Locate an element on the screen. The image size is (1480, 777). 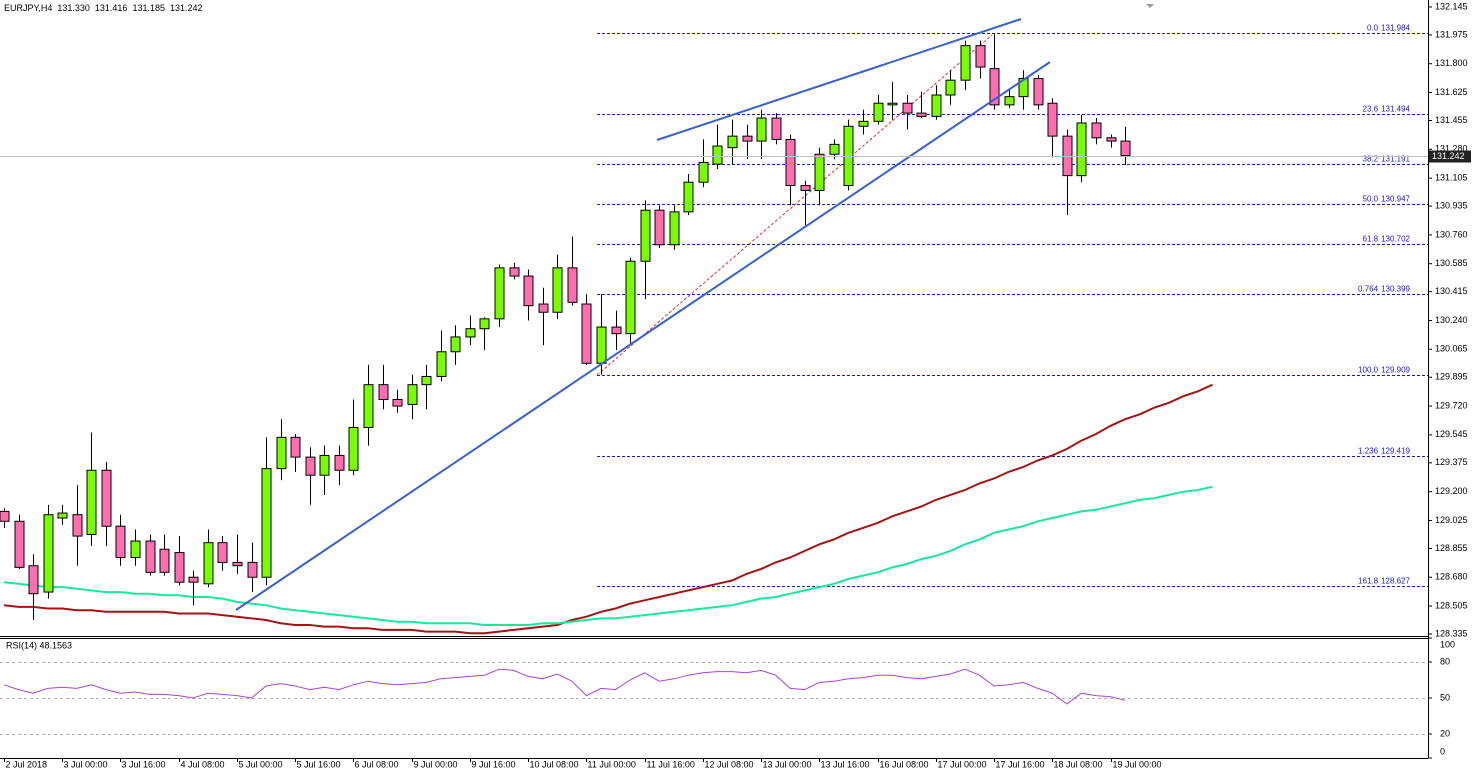
fib-ratio: 0.0 is located at coordinates (1373, 28).